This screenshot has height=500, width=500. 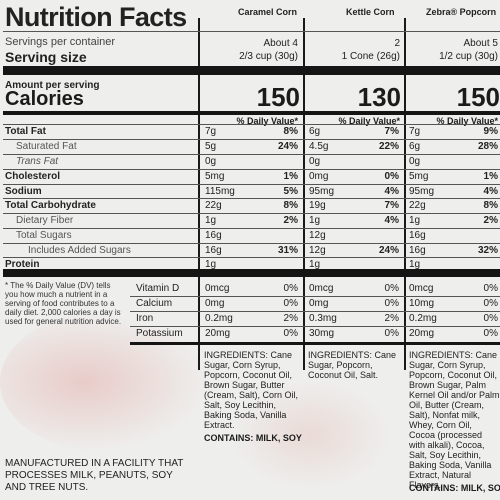 I want to click on nutrient-amount: 19g, so click(x=317, y=205).